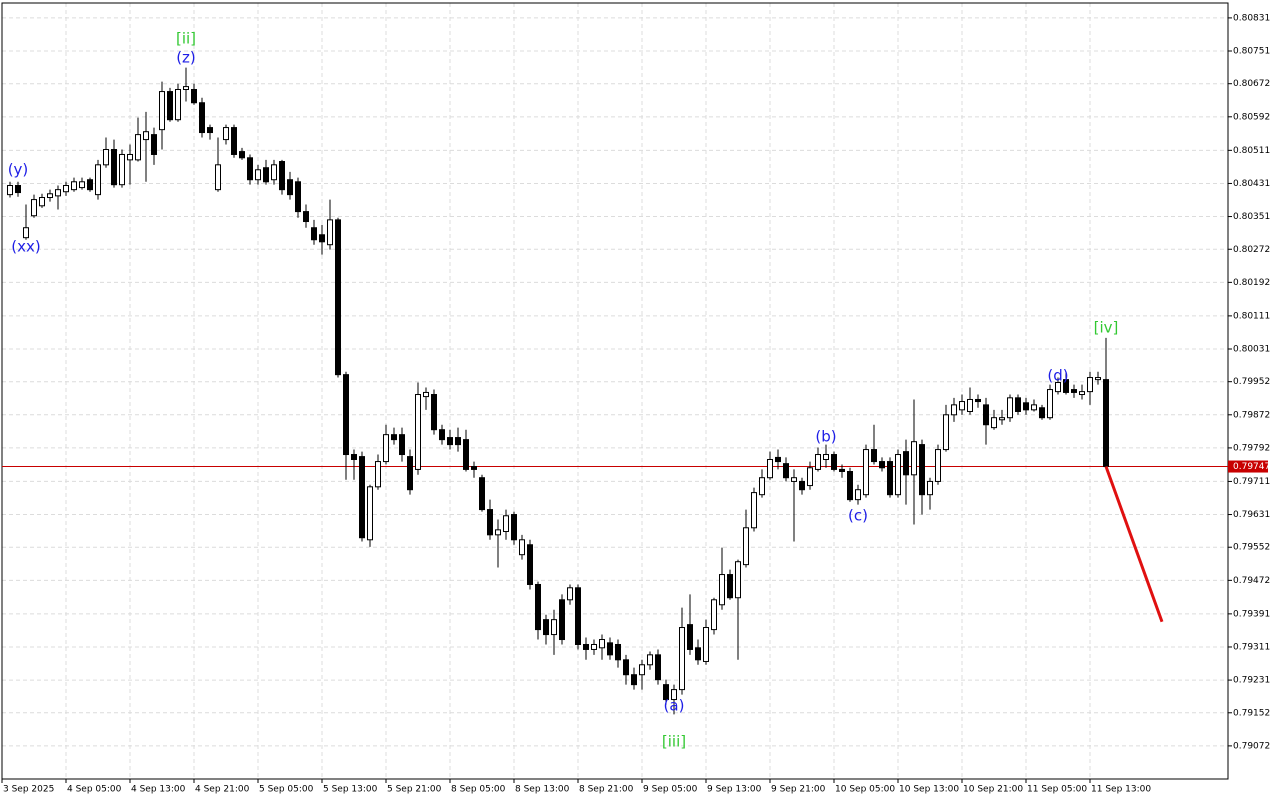  Describe the element at coordinates (414, 790) in the screenshot. I see `x-tick-label: 5 Sep 21:00` at that location.